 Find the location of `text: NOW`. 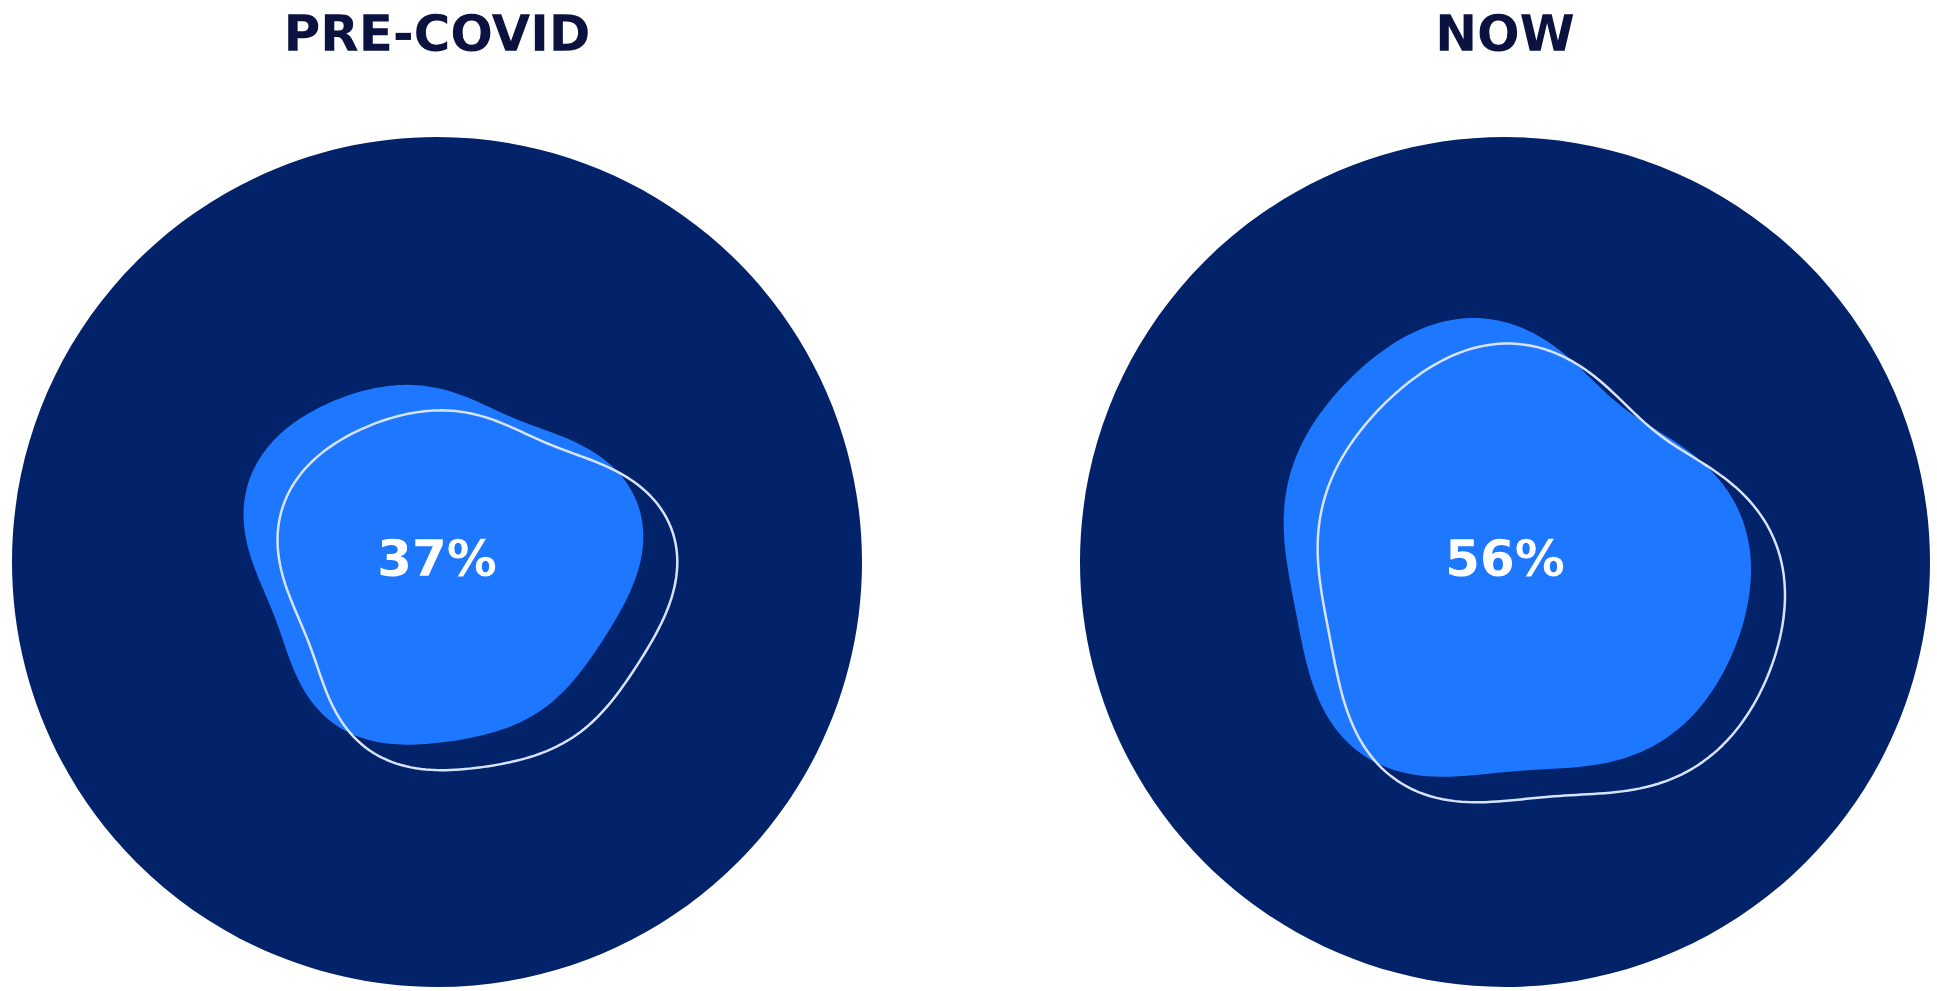

text: NOW is located at coordinates (1506, 32).